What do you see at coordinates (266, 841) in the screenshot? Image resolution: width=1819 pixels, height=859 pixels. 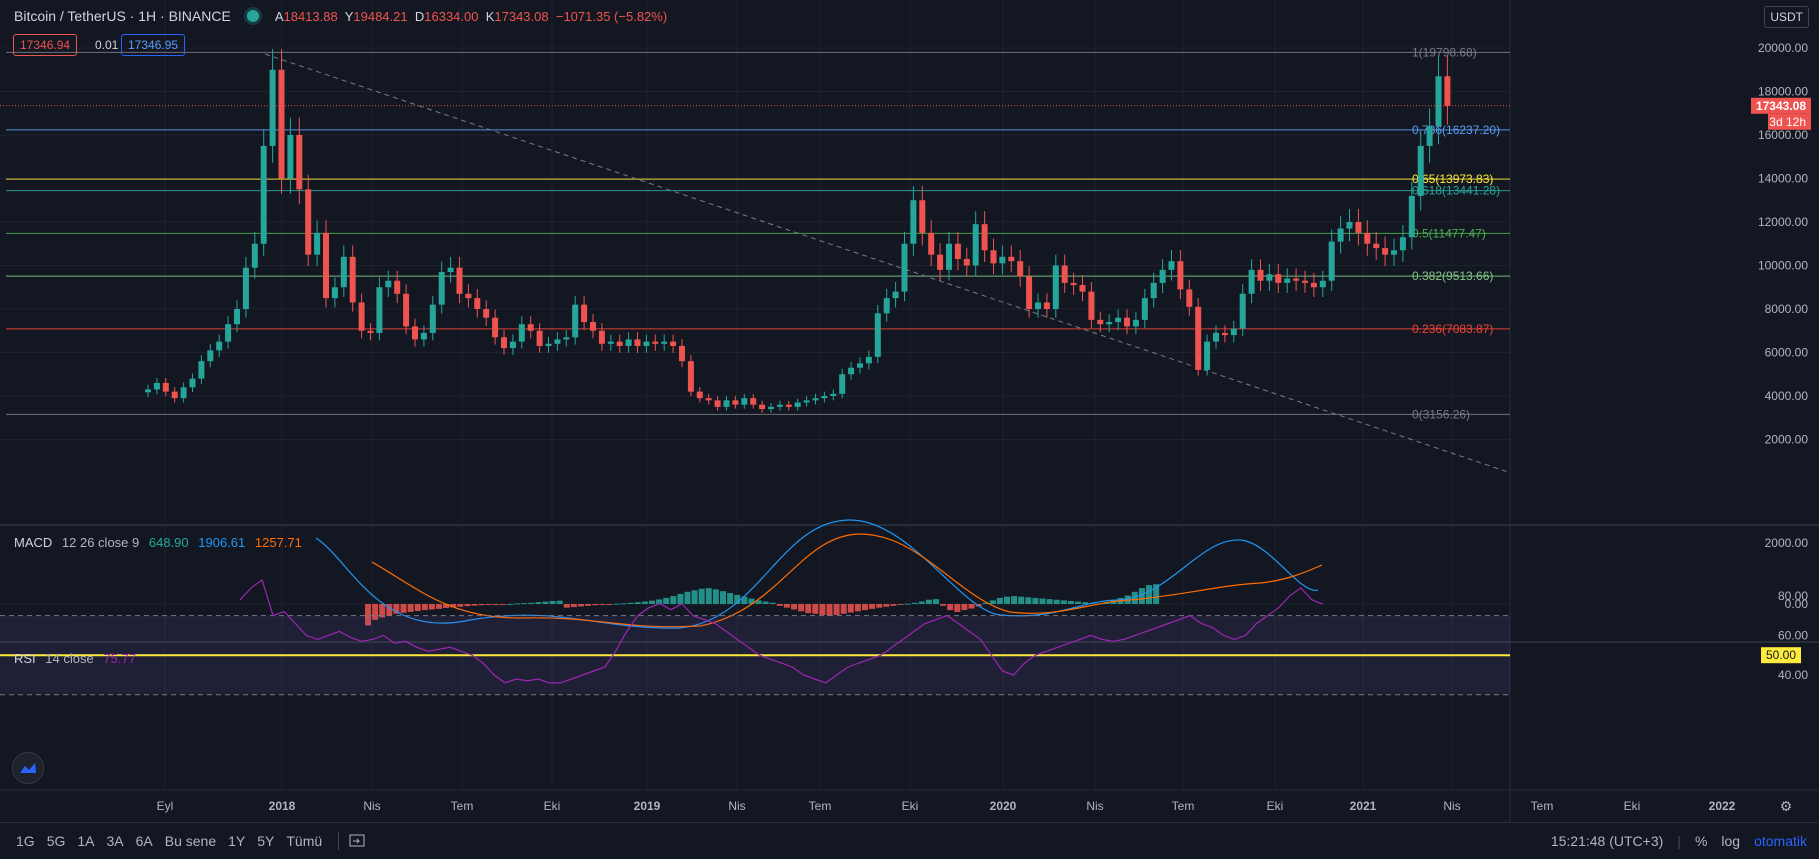 I see `range-5y: 5Y` at bounding box center [266, 841].